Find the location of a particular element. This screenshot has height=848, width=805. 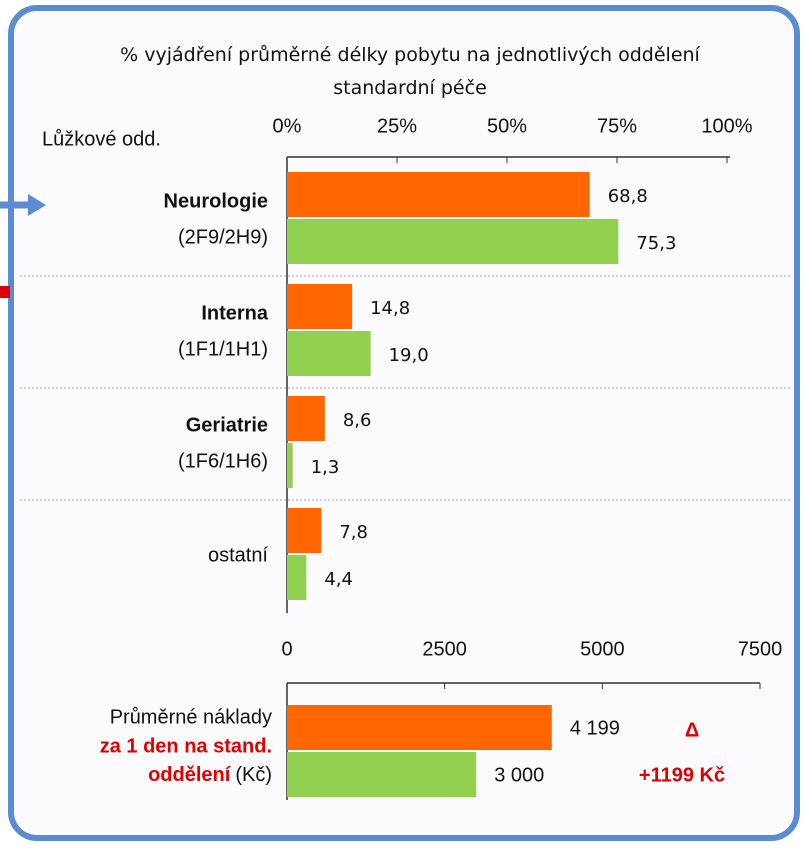

title-line: standardní péče is located at coordinates (410, 88).